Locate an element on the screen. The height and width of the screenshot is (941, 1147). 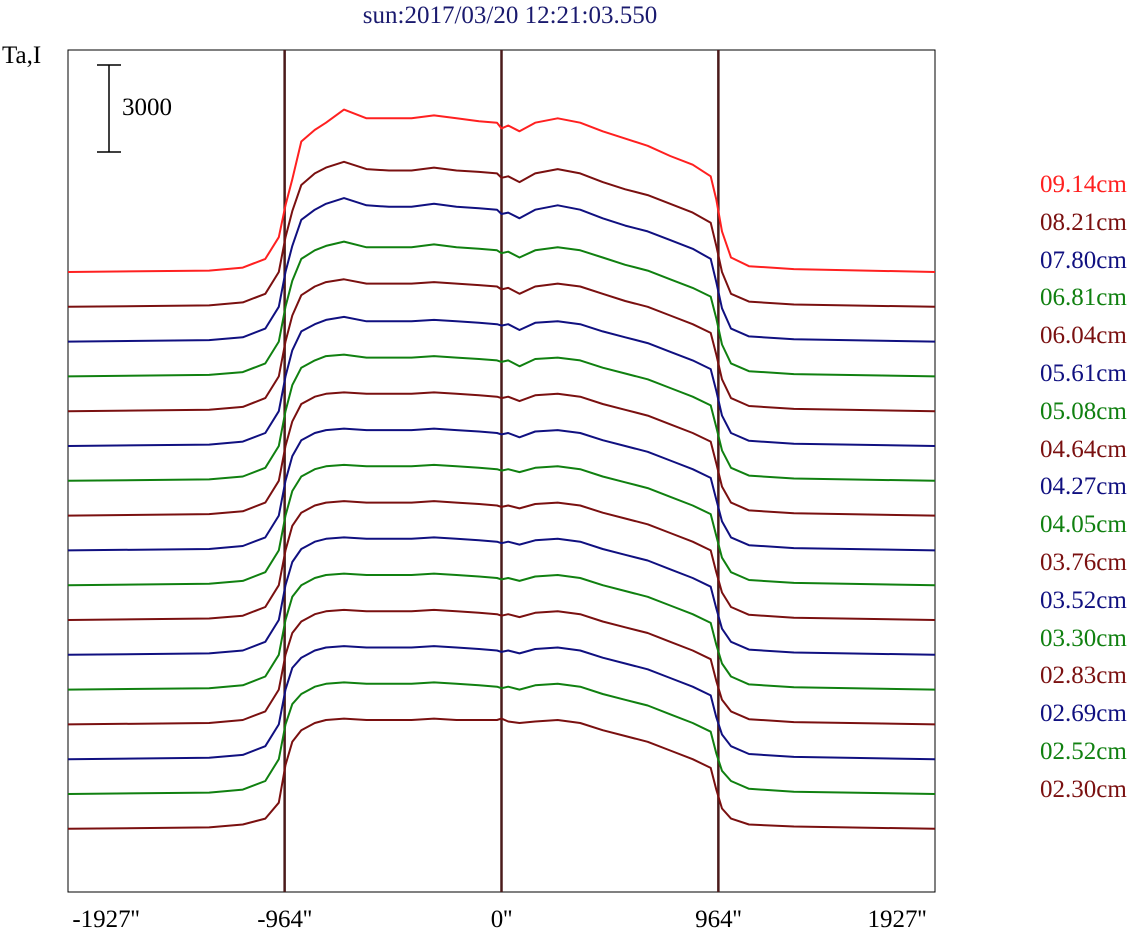
series-line-06.81cm is located at coordinates (501, 309).